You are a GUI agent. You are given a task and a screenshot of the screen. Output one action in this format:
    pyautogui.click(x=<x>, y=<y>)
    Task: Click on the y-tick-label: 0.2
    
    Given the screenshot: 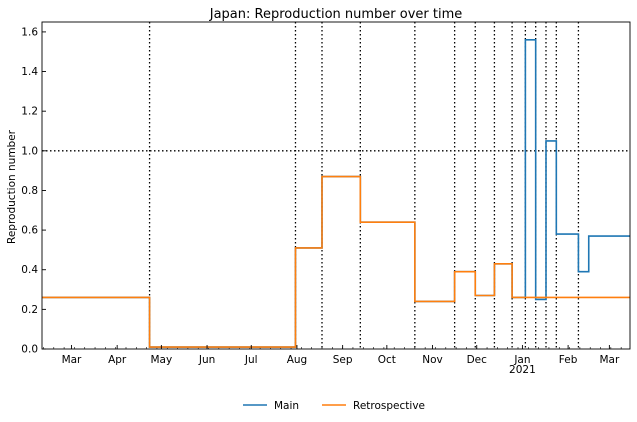 What is the action you would take?
    pyautogui.click(x=29, y=310)
    